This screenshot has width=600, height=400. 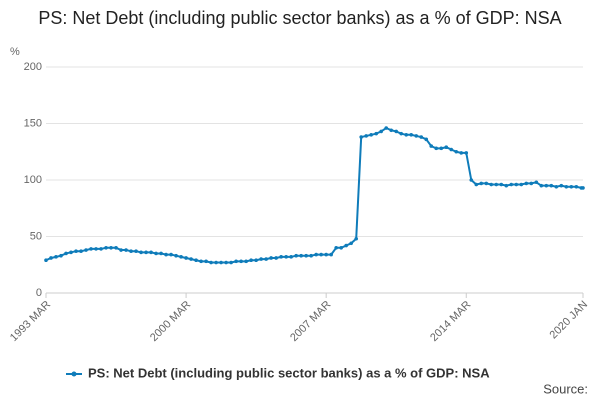 I want to click on y-tick-label: 100, so click(x=33, y=180).